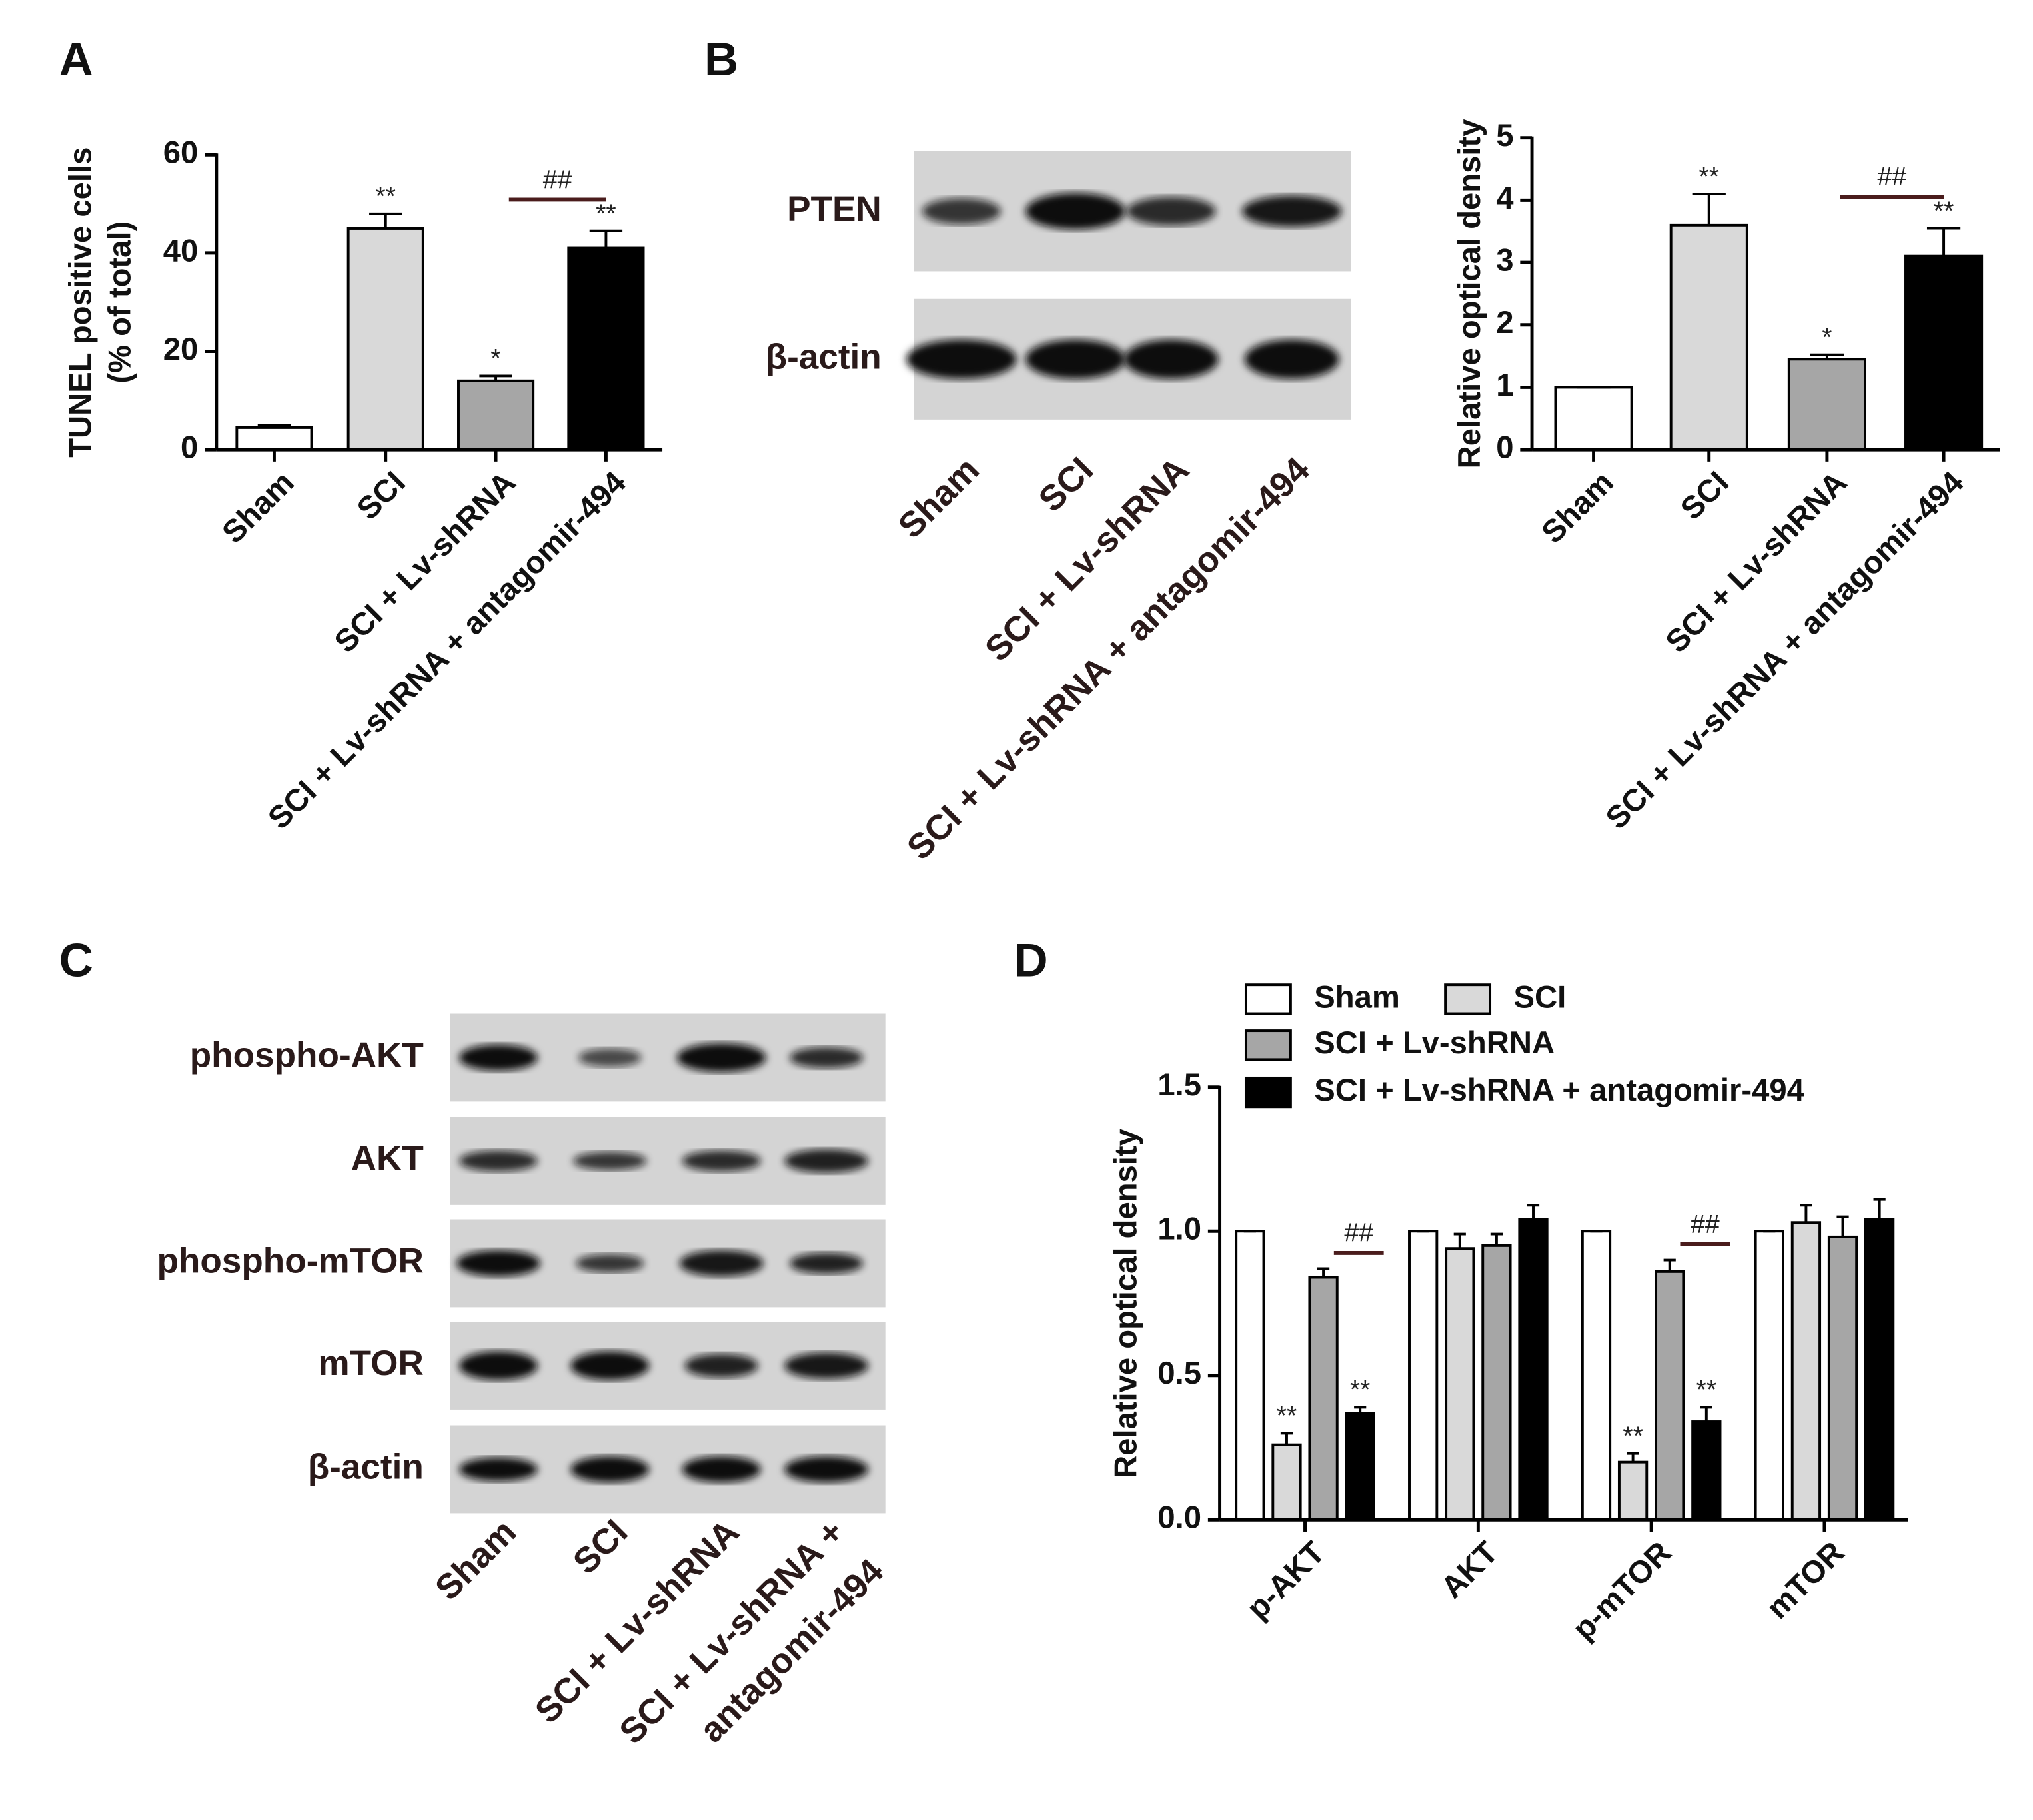 Image resolution: width=2033 pixels, height=1820 pixels. Describe the element at coordinates (476, 1560) in the screenshot. I see `lane-label: Sham` at that location.